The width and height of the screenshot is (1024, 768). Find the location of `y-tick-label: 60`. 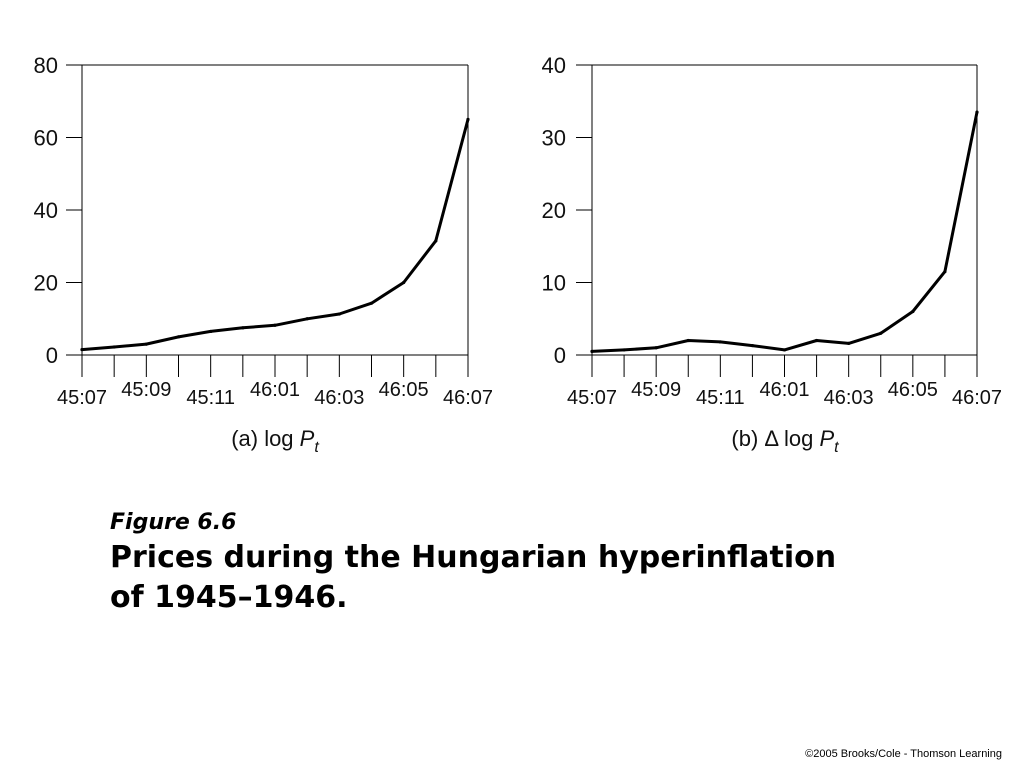

y-tick-label: 60 is located at coordinates (46, 138).